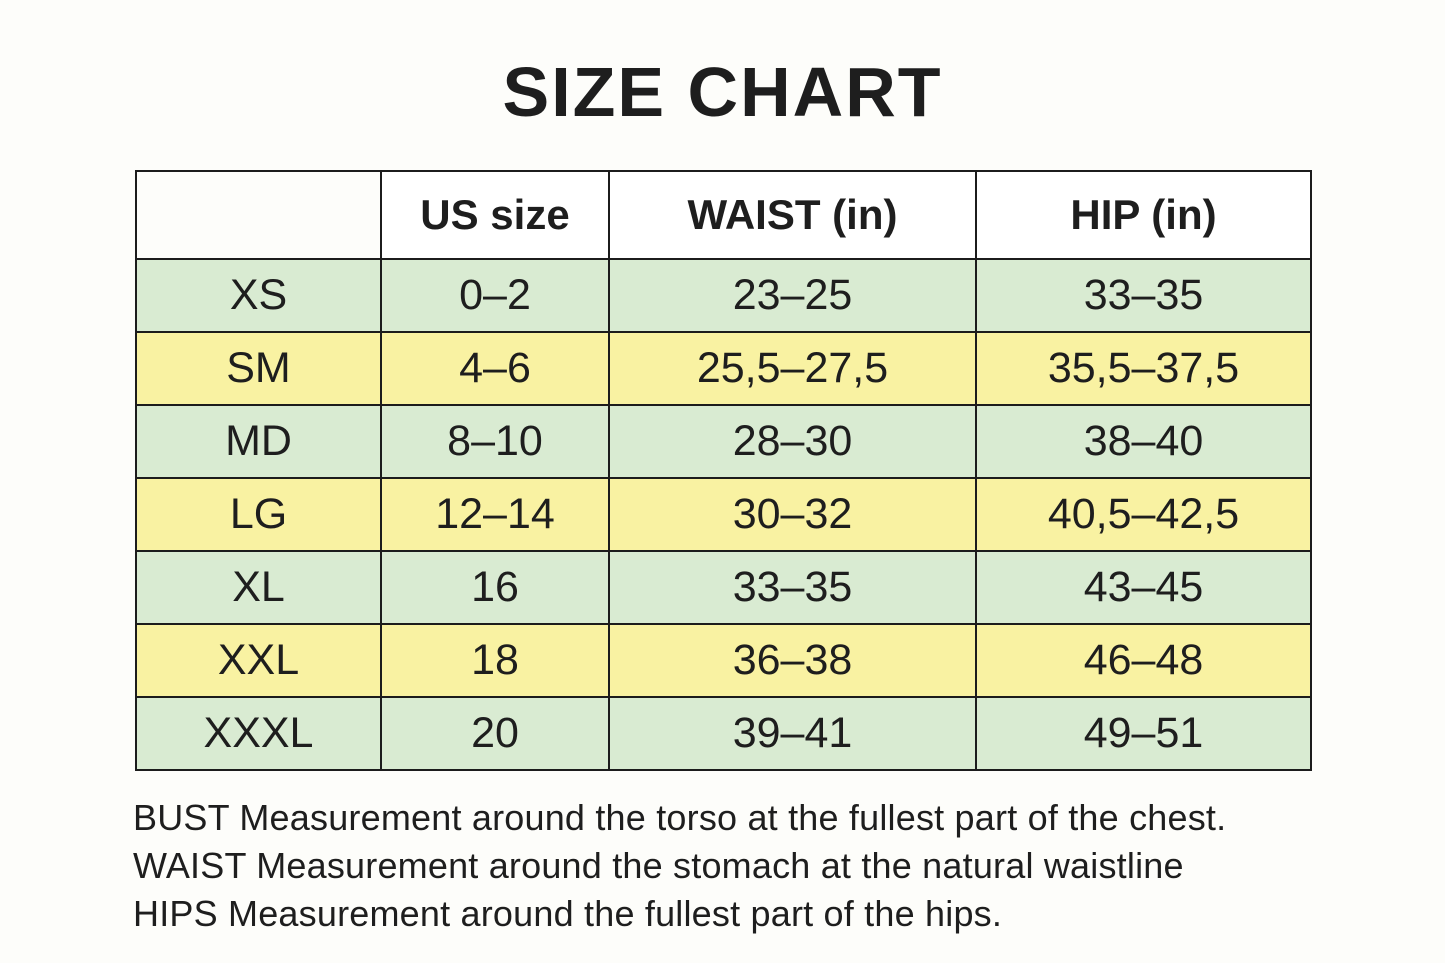 This screenshot has width=1445, height=963. I want to click on cell-size-label: XL, so click(258, 587).